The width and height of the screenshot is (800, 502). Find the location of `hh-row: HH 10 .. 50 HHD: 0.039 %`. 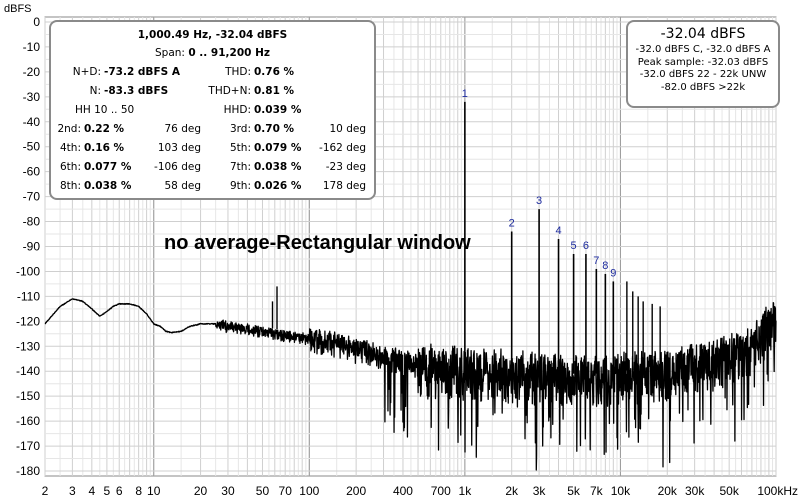

hh-row: HH 10 .. 50 HHD: 0.039 % is located at coordinates (212, 110).